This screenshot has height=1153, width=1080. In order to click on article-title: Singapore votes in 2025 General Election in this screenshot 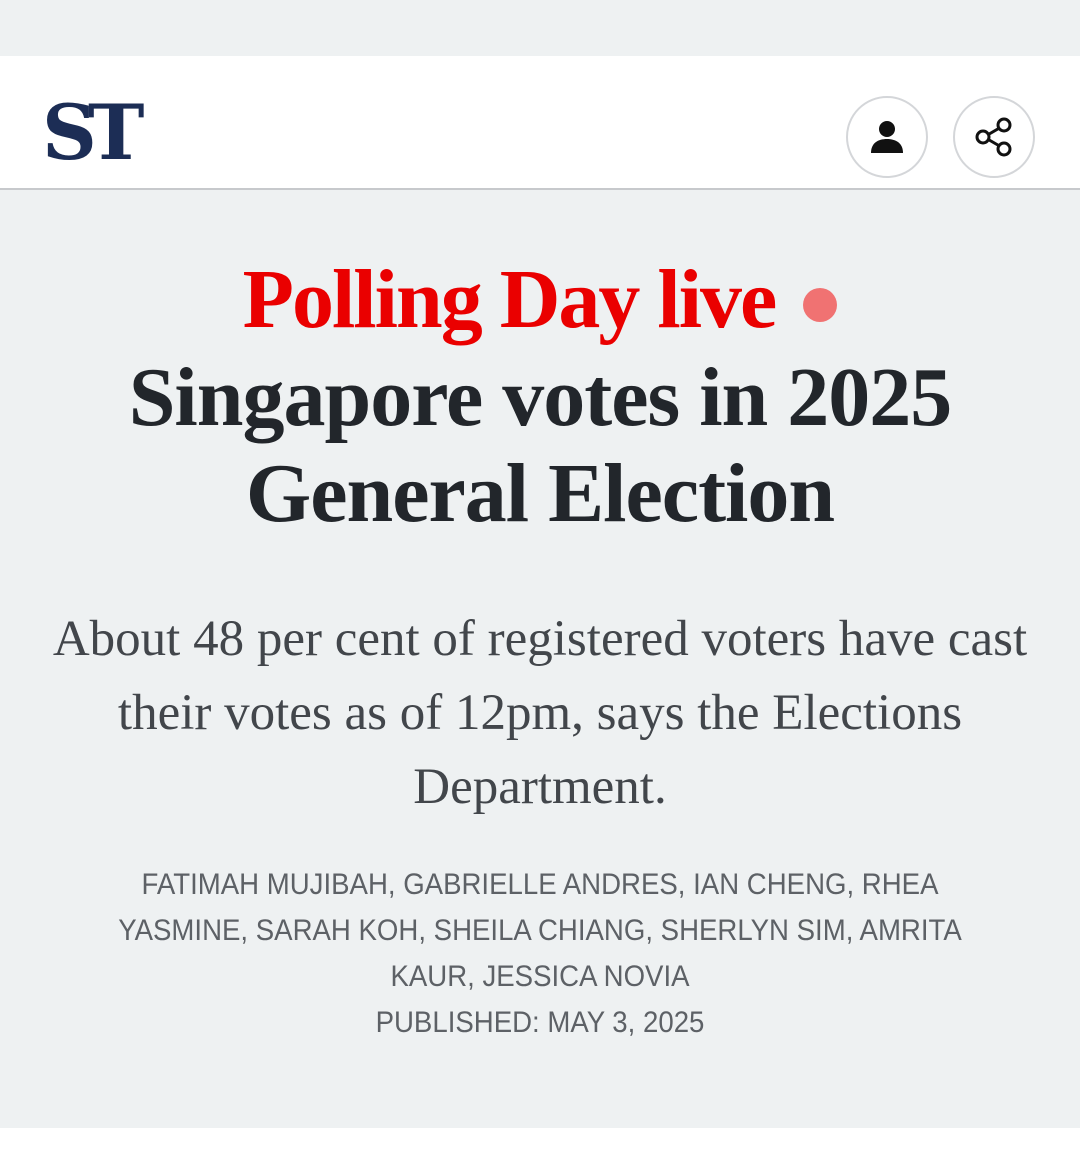, I will do `click(540, 445)`.